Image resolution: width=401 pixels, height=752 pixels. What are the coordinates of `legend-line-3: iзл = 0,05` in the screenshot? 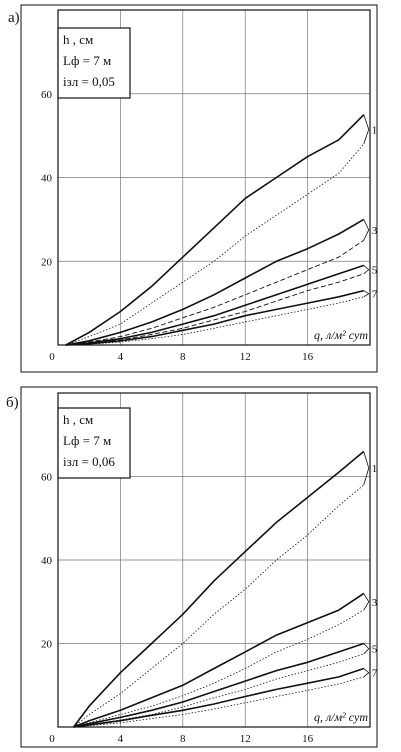 It's located at (89, 81).